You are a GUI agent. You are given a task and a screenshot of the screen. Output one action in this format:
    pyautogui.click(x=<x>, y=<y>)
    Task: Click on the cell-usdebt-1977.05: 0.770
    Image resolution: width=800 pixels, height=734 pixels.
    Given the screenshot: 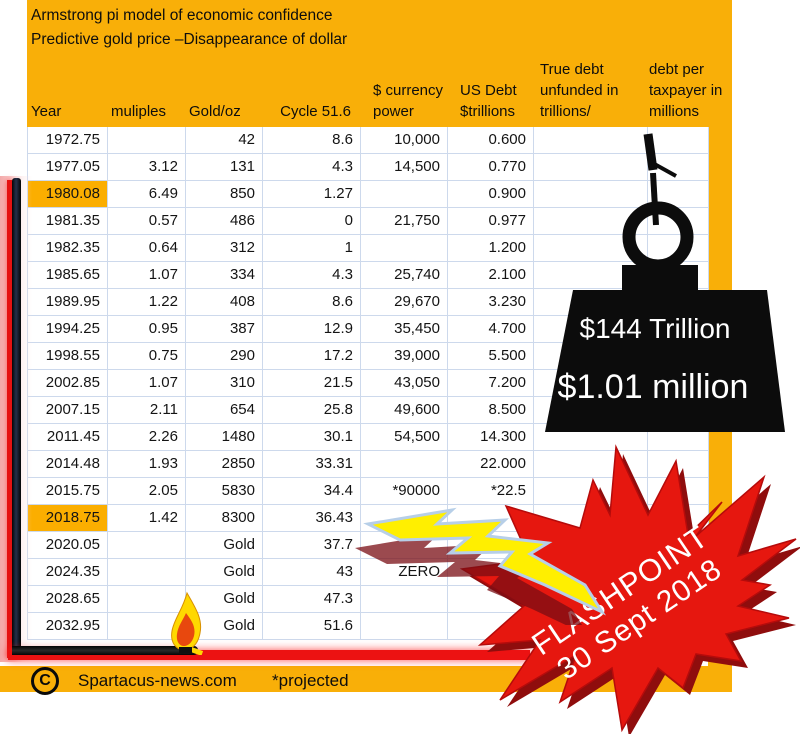 What is the action you would take?
    pyautogui.click(x=491, y=167)
    